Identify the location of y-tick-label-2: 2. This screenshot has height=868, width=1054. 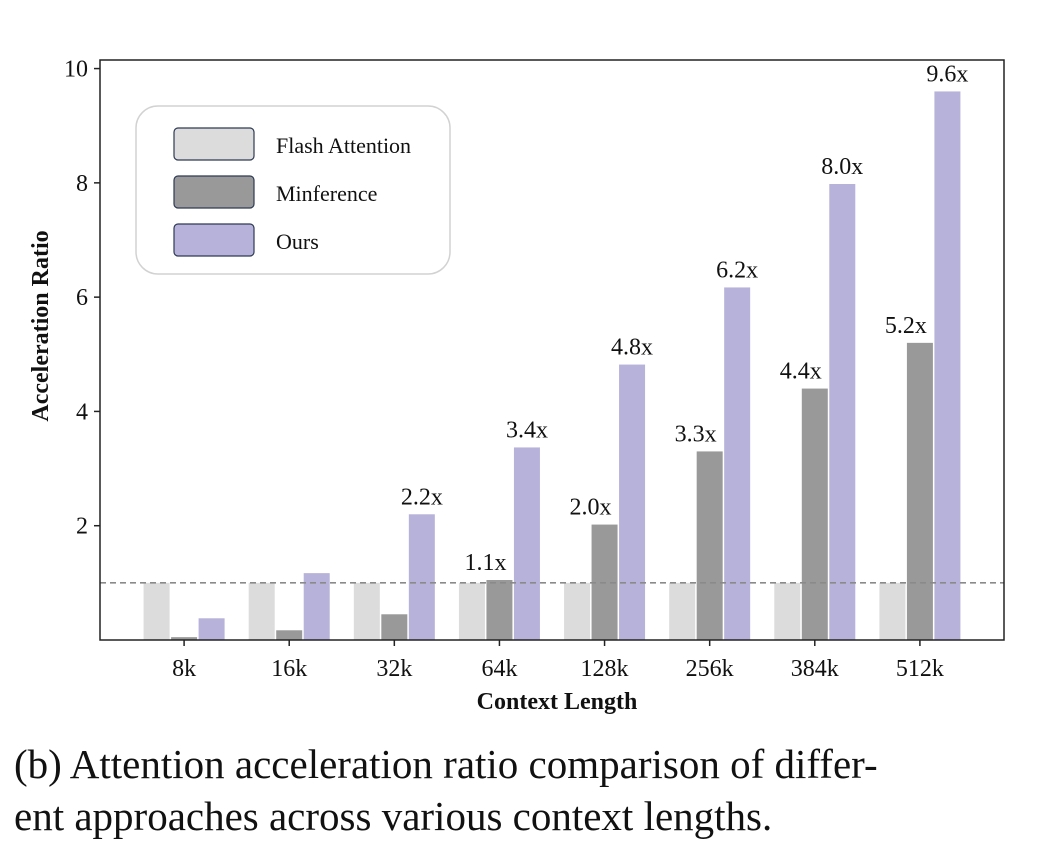
(82, 527).